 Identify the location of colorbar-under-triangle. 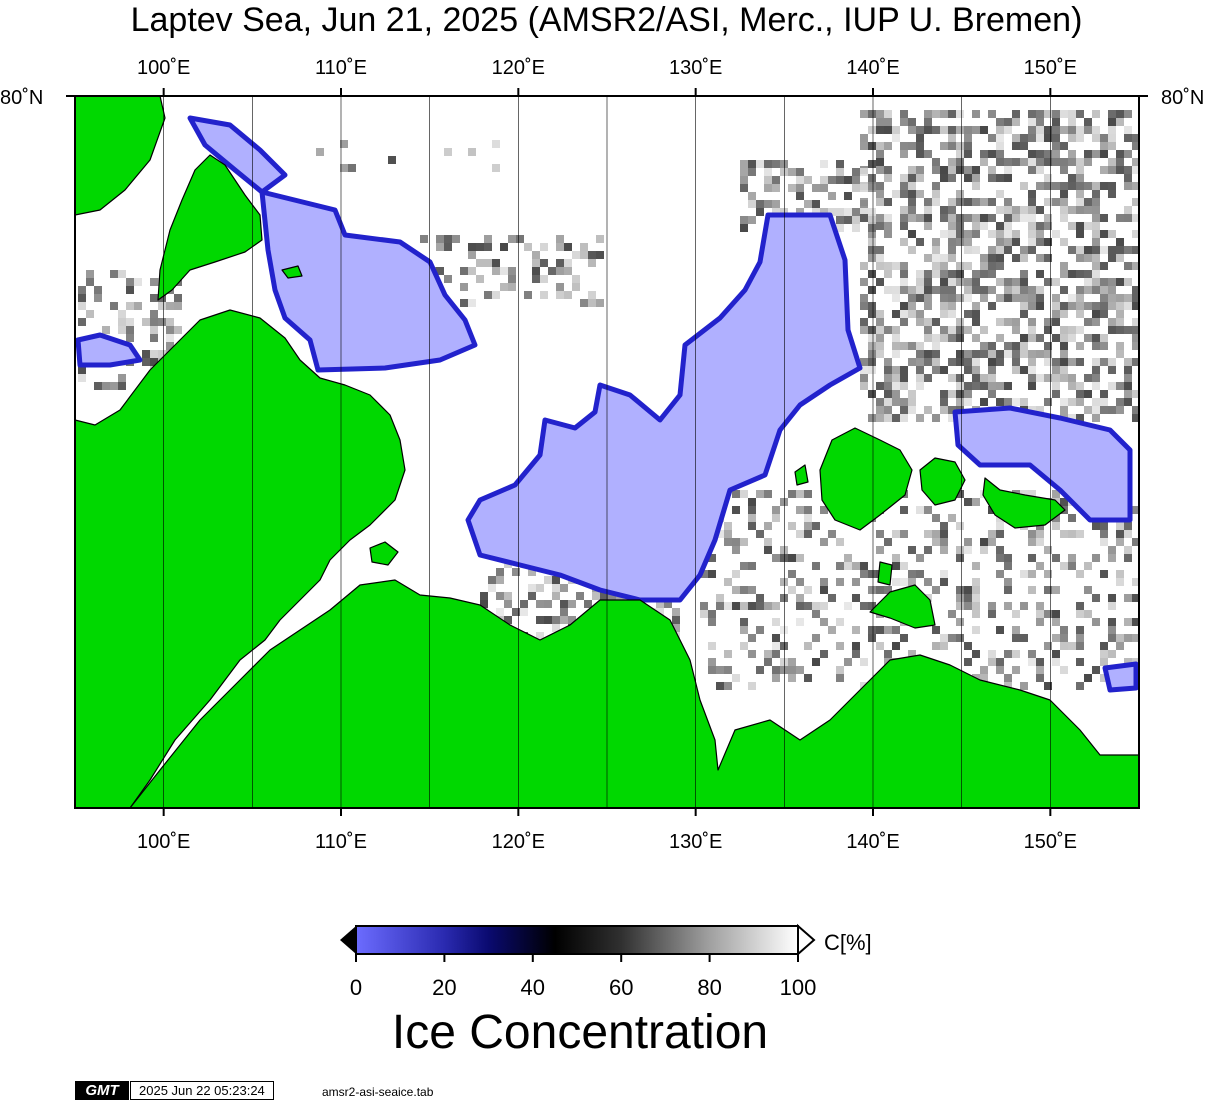
(348, 940).